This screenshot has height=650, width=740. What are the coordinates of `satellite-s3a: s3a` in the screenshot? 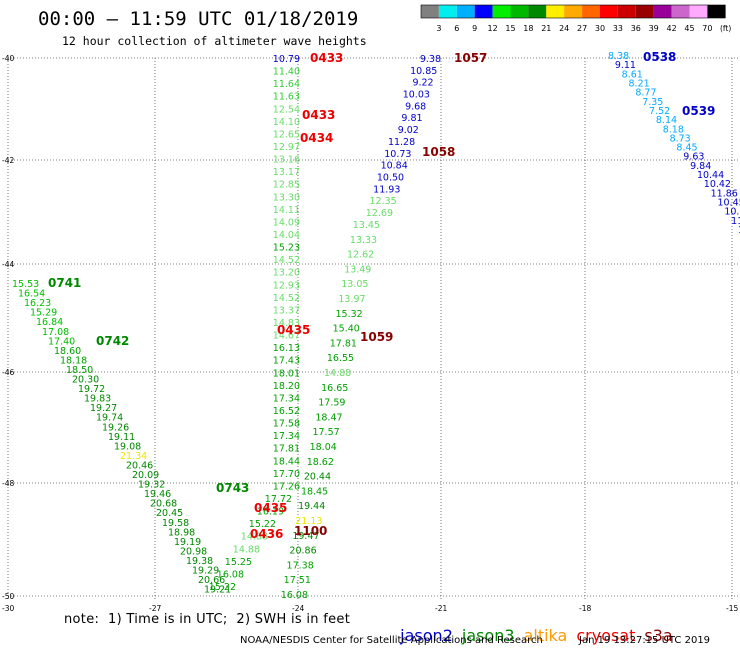 It's located at (658, 635).